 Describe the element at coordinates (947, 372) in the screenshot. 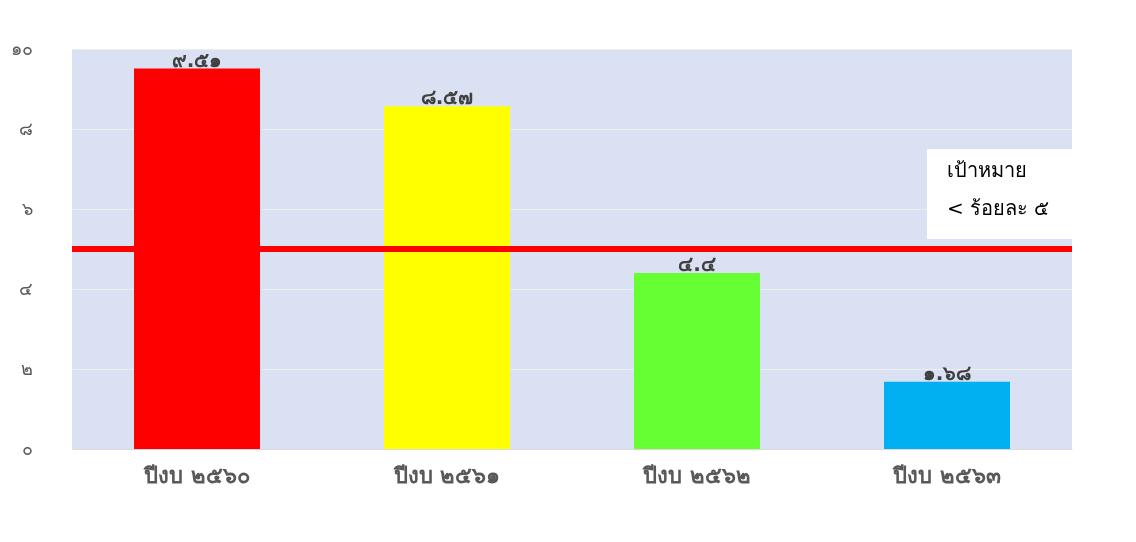

I see `data-label: ๑.๖๘` at that location.